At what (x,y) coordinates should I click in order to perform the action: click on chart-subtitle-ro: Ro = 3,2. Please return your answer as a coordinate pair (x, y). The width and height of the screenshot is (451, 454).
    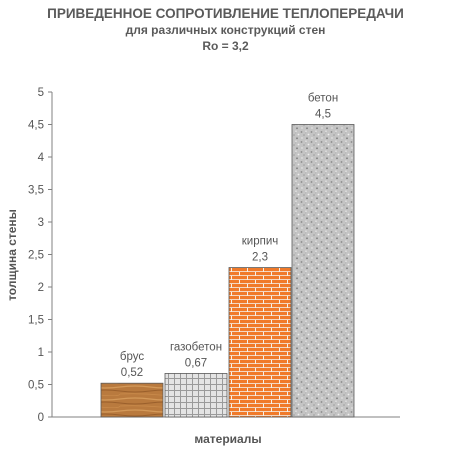
    Looking at the image, I should click on (225, 46).